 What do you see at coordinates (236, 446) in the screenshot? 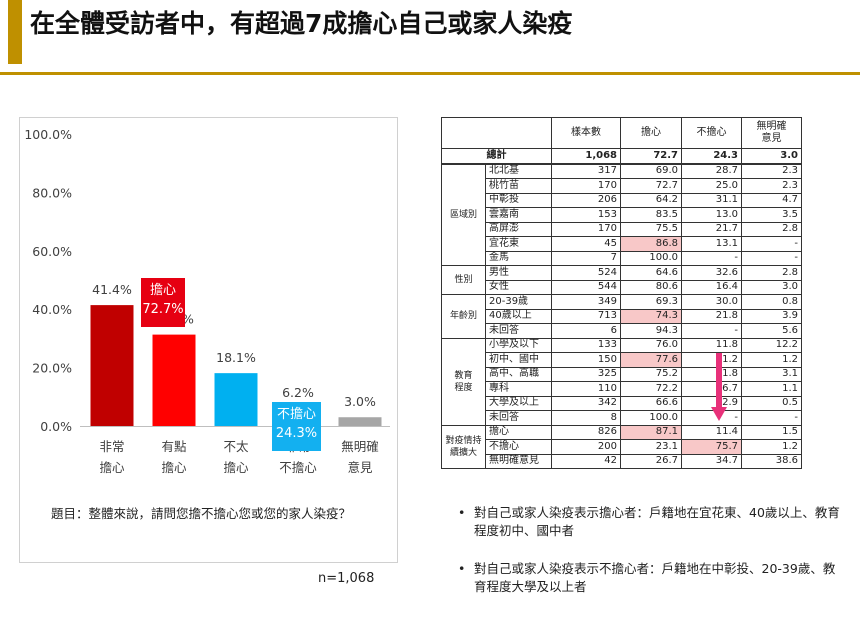
I see `x-tick-label: 不太` at bounding box center [236, 446].